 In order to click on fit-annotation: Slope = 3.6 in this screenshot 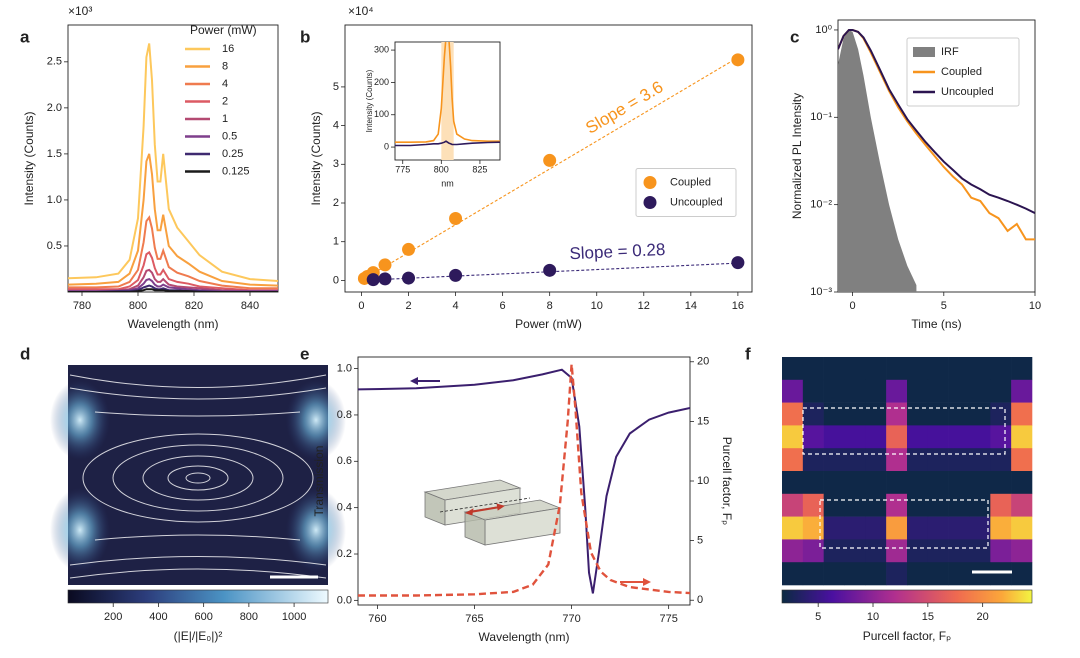, I will do `click(624, 107)`.